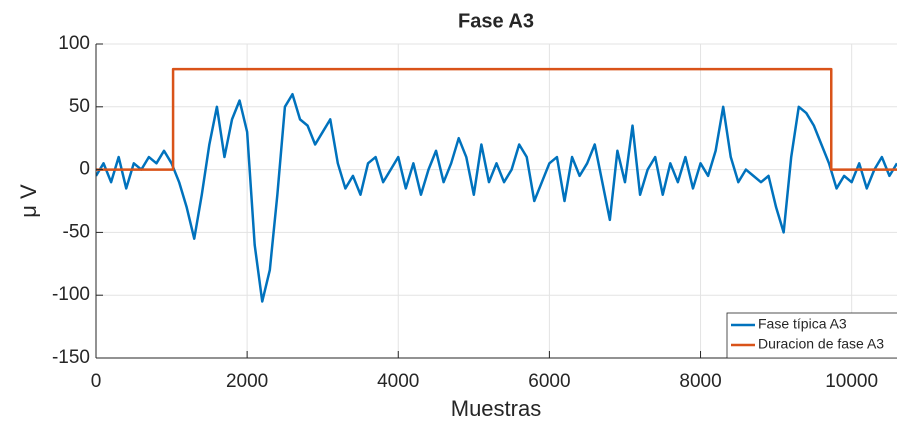 This screenshot has height=425, width=899. What do you see at coordinates (28, 201) in the screenshot?
I see `y-axis-label: μ V` at bounding box center [28, 201].